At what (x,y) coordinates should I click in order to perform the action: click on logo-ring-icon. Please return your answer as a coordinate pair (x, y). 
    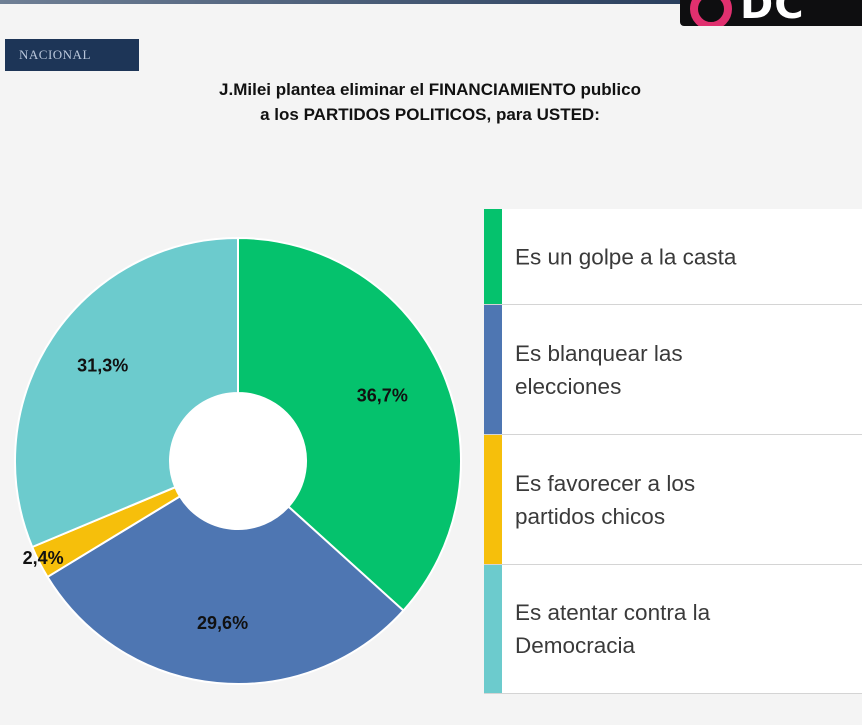
    Looking at the image, I should click on (711, 13).